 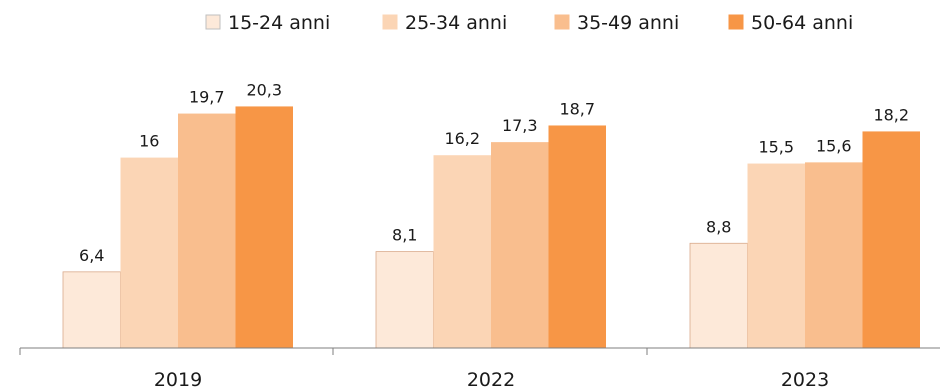 I want to click on bar-group-2023, so click(x=804, y=240).